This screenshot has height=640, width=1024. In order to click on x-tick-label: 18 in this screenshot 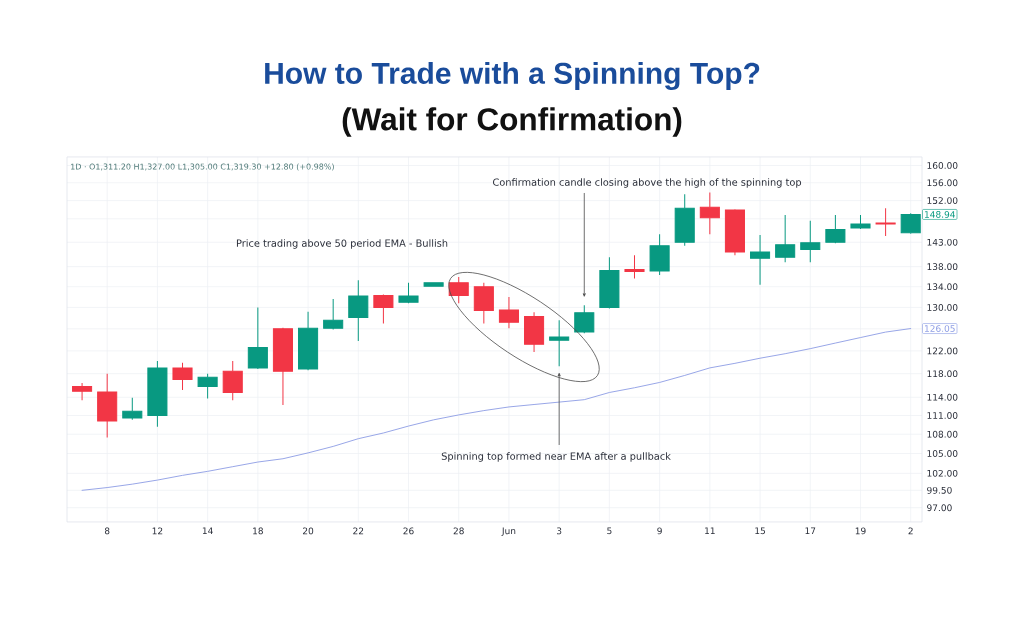, I will do `click(258, 531)`.